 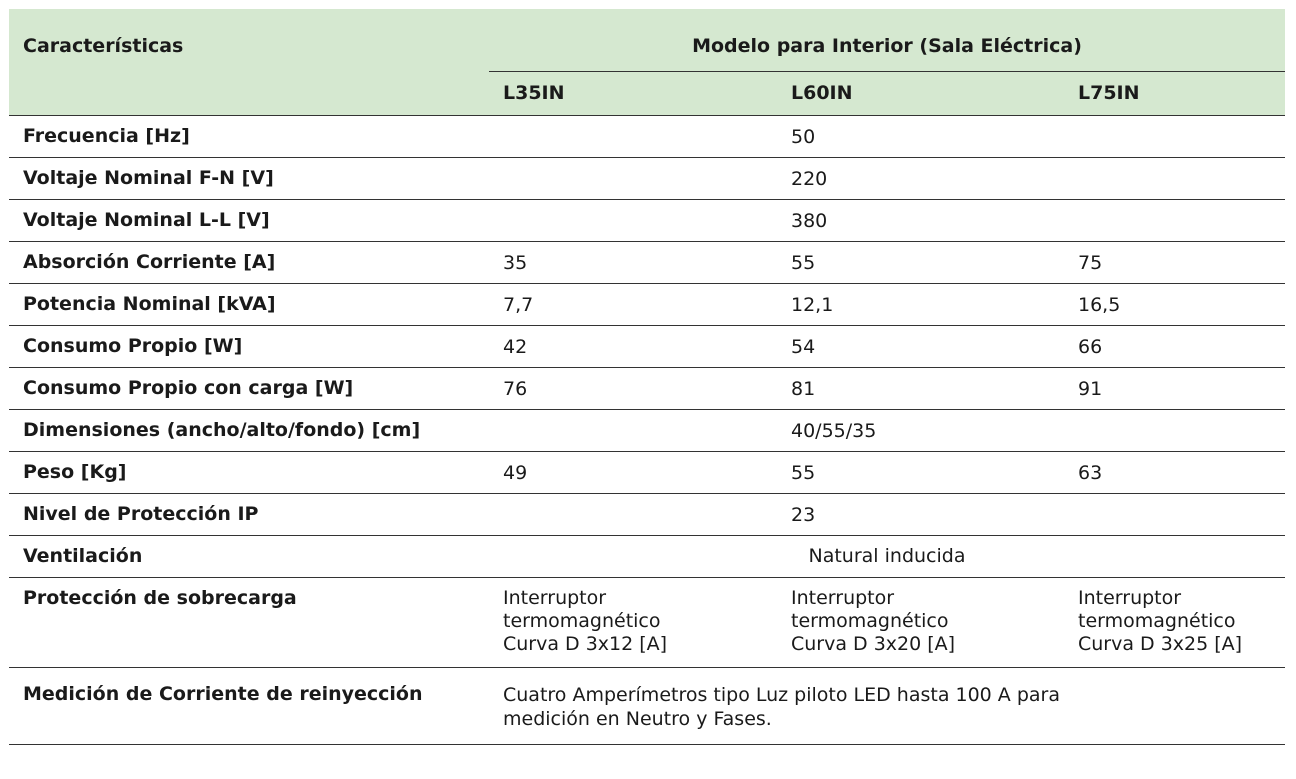 What do you see at coordinates (647, 263) in the screenshot?
I see `table-row: Absorción Corriente [A] 35 55 75` at bounding box center [647, 263].